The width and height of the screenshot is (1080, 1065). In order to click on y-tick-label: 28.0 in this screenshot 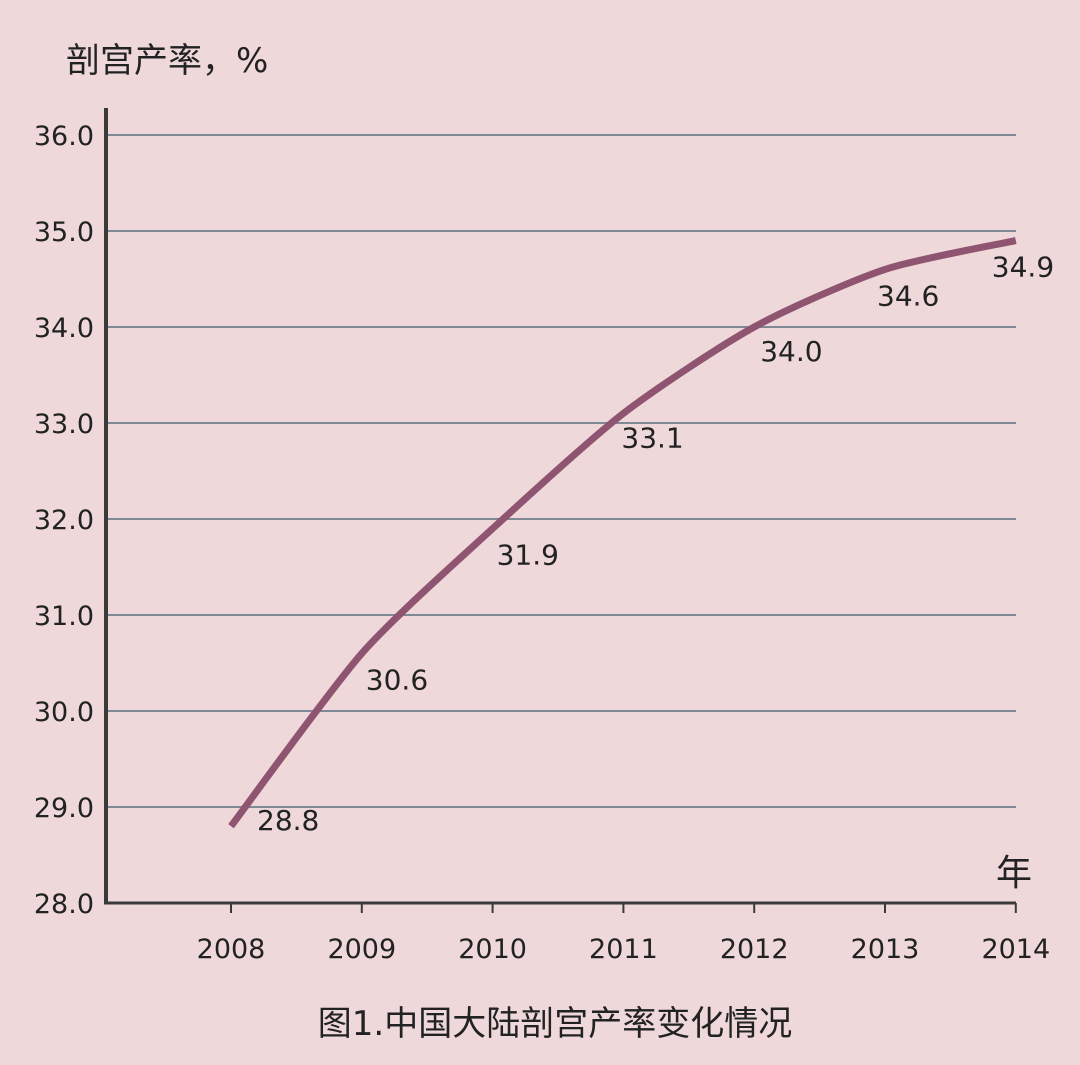, I will do `click(64, 904)`.